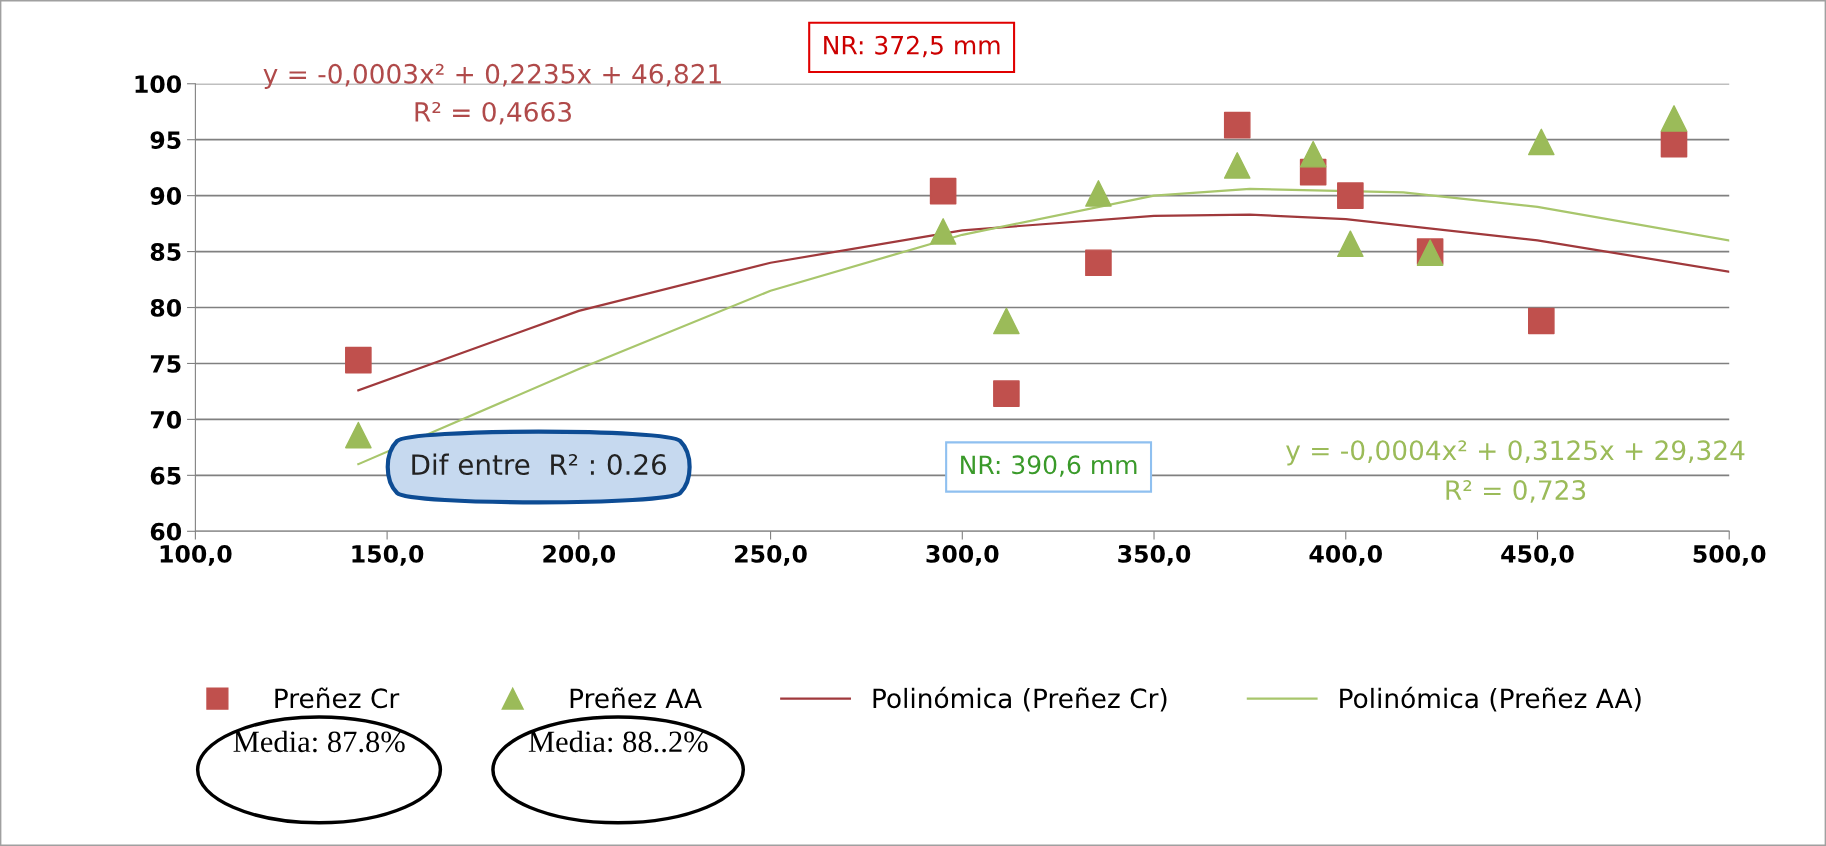  What do you see at coordinates (771, 555) in the screenshot?
I see `x-tick-label: 250,0` at bounding box center [771, 555].